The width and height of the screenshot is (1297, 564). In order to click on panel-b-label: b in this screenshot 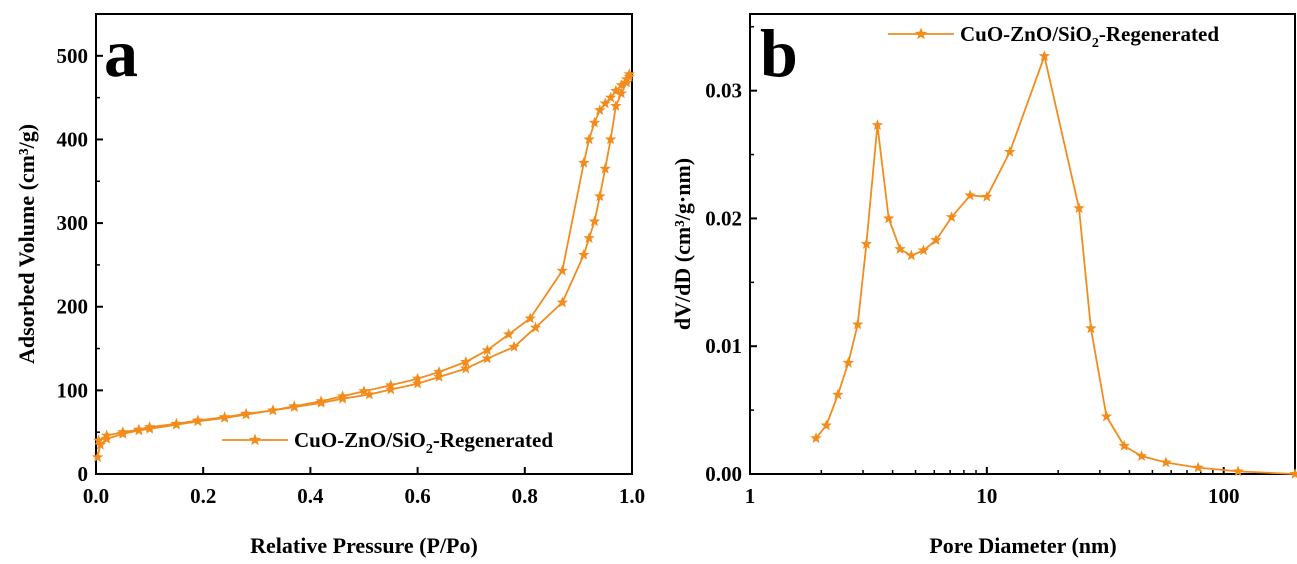, I will do `click(779, 53)`.